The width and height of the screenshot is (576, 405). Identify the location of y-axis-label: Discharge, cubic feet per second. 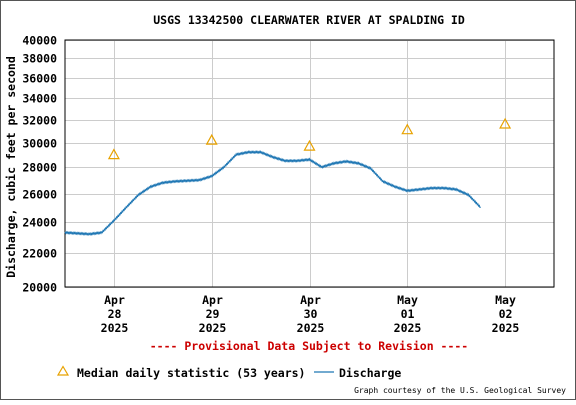
(11, 167).